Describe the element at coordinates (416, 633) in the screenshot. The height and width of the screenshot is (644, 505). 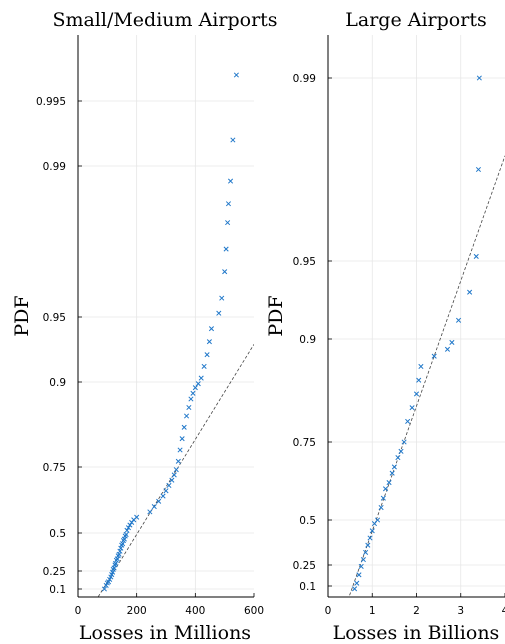
I see `x-axis-label: Losses in Billions` at that location.